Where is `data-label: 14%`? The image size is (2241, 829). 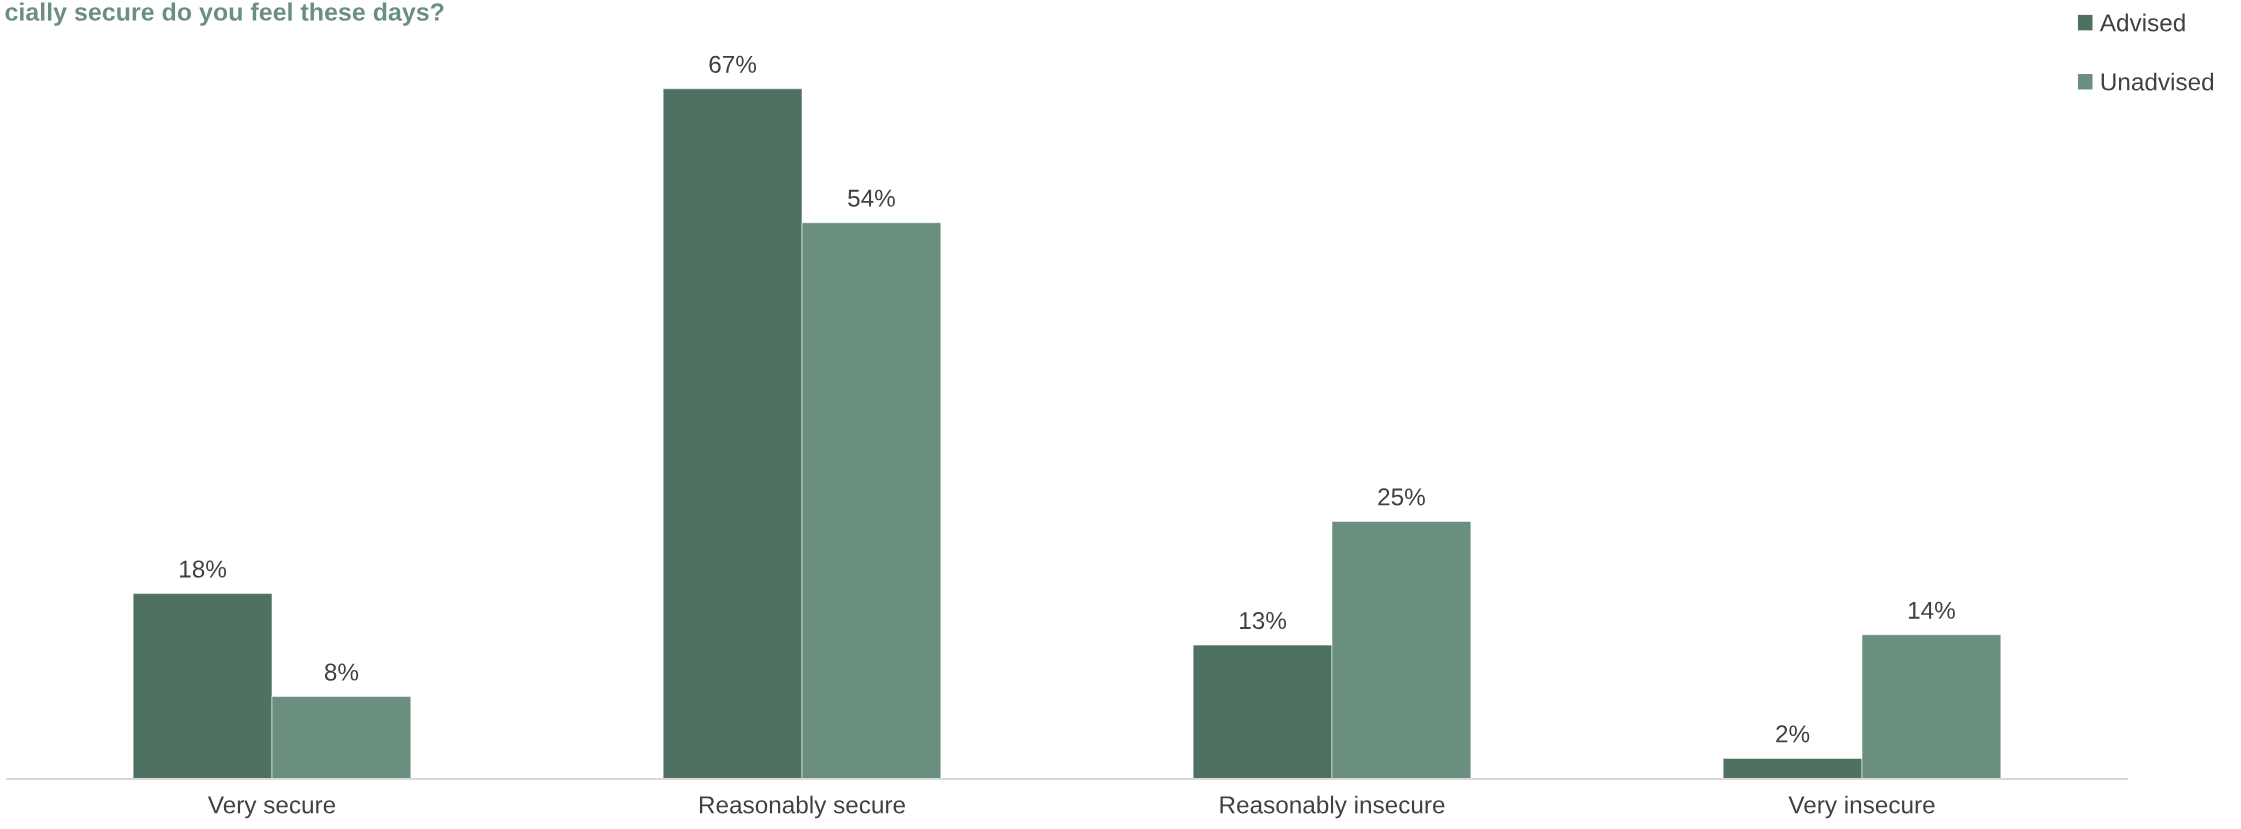 data-label: 14% is located at coordinates (1931, 610).